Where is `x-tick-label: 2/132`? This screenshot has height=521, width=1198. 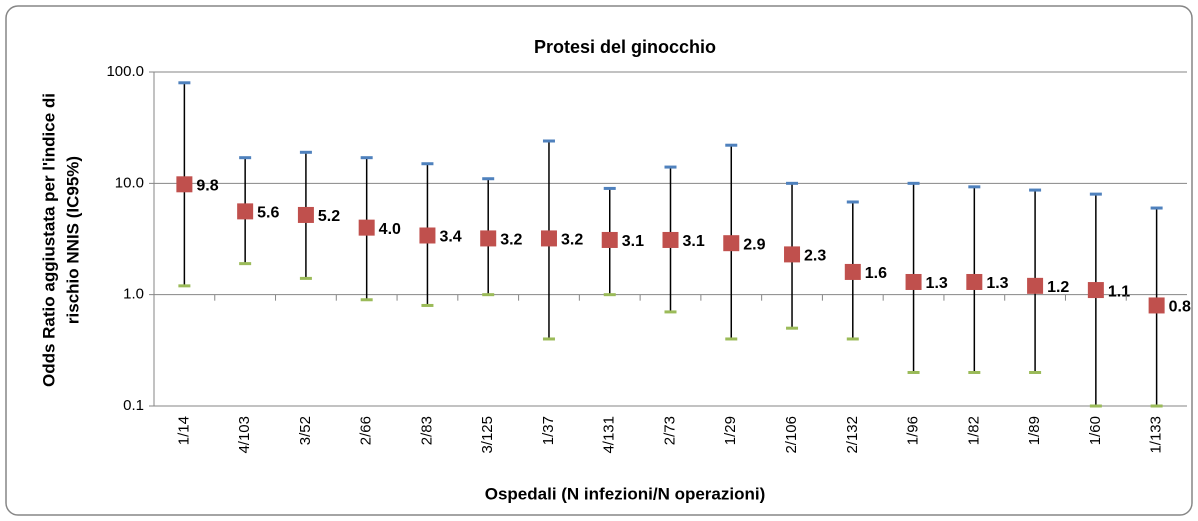
x-tick-label: 2/132 is located at coordinates (852, 435).